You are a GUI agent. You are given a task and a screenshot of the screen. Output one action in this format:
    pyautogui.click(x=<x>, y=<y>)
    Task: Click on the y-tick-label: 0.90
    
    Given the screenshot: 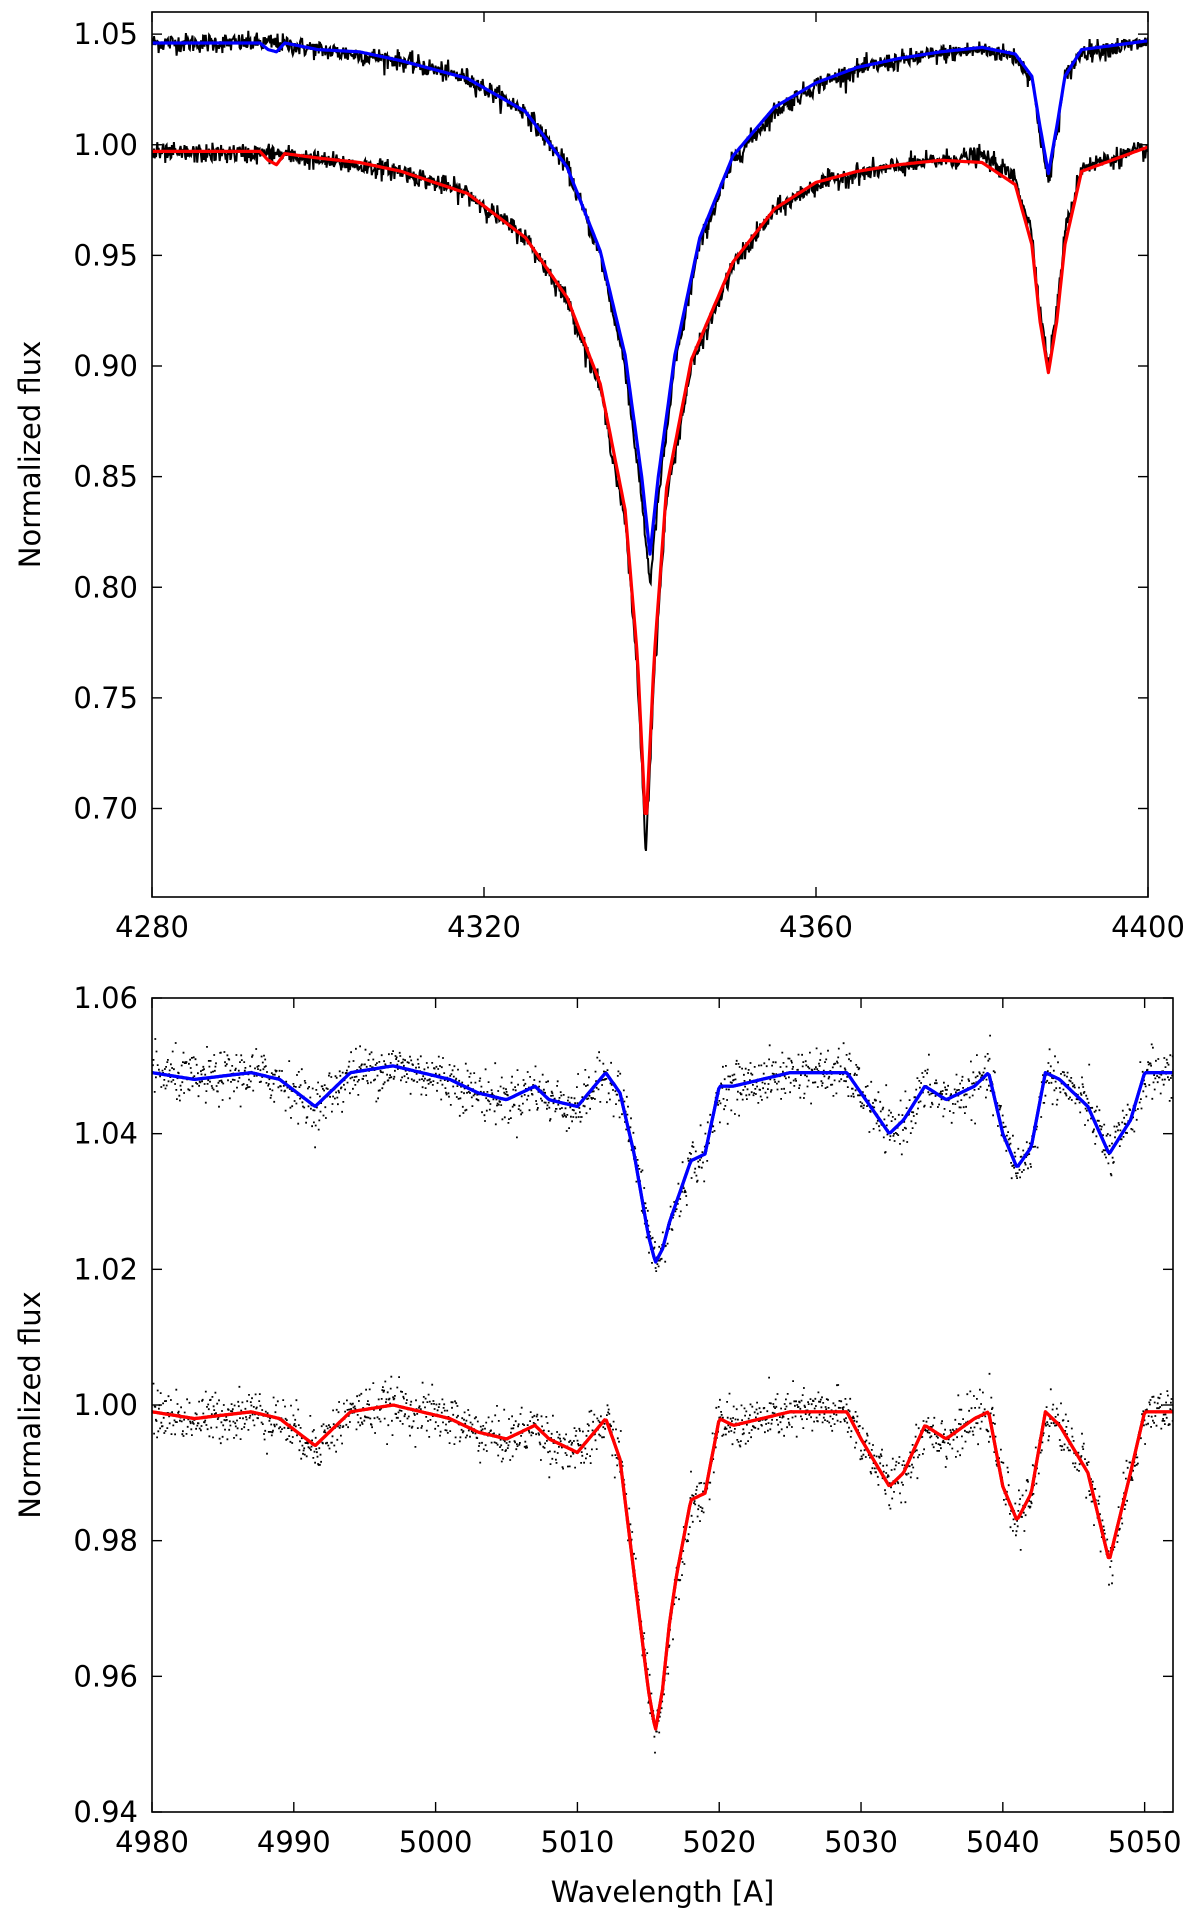 What is the action you would take?
    pyautogui.click(x=105, y=366)
    